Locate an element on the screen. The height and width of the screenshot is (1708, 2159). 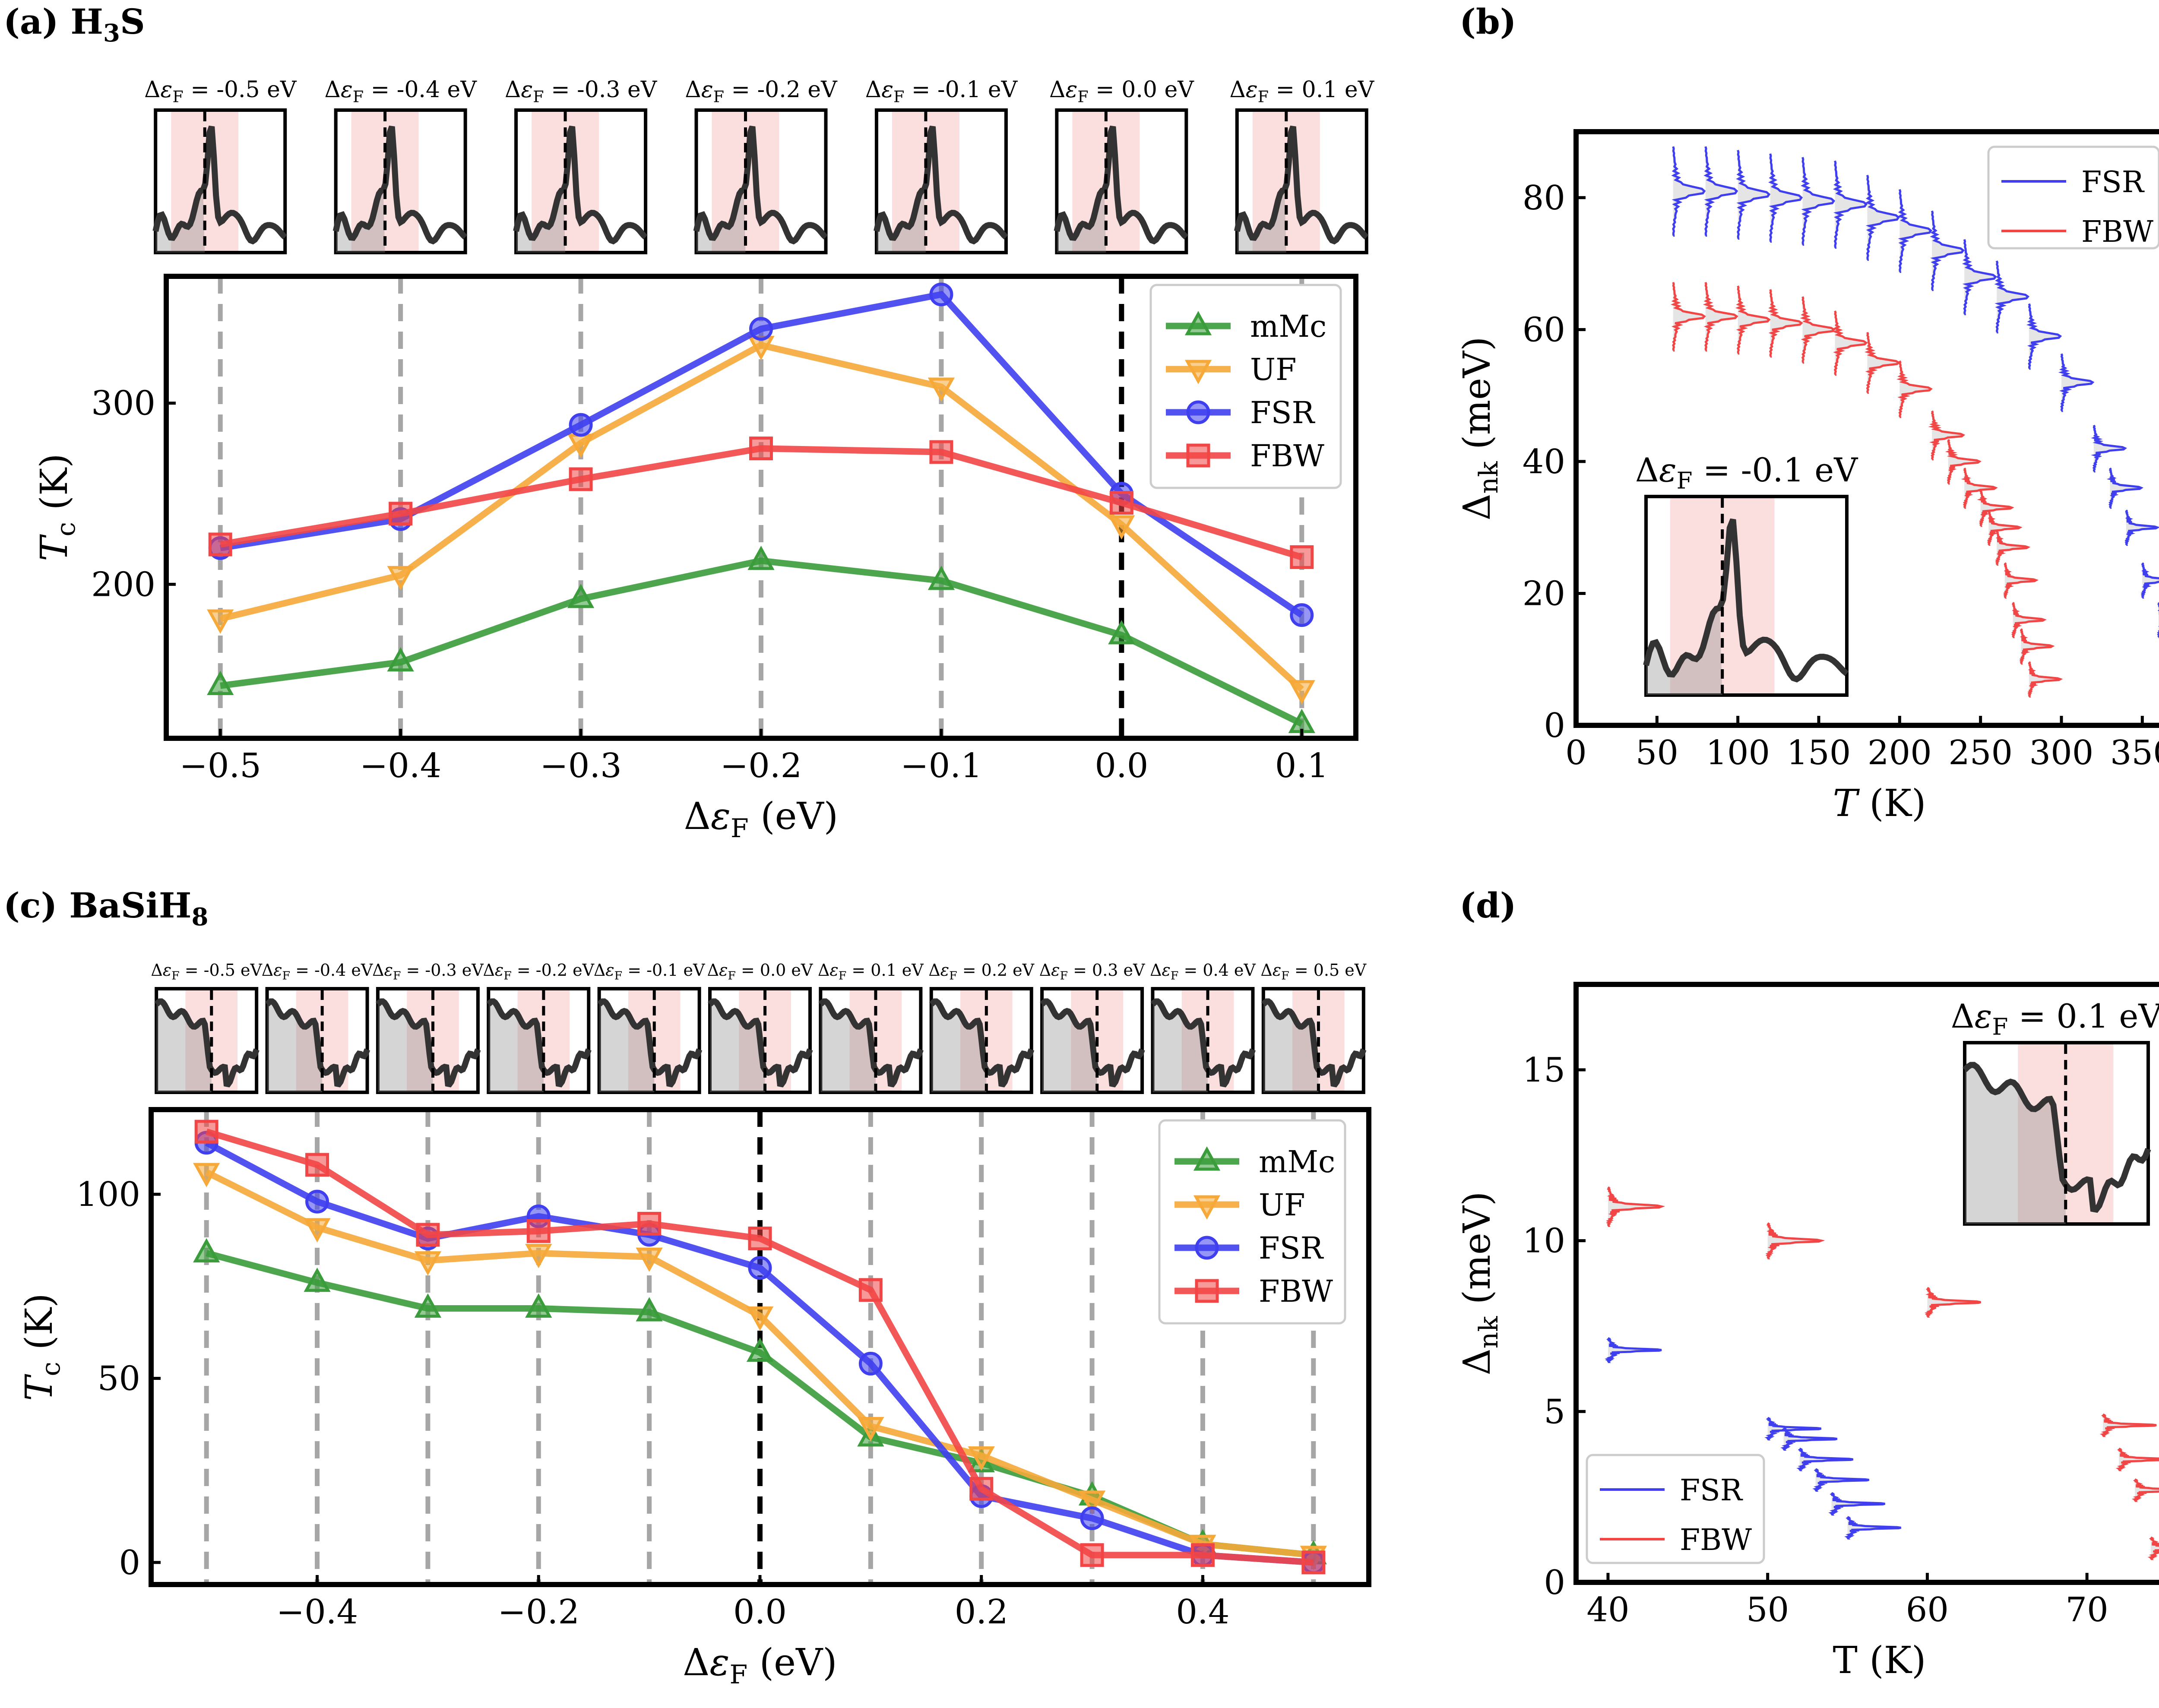
inset-label: ΔεF = -0.1 eV is located at coordinates (941, 91).